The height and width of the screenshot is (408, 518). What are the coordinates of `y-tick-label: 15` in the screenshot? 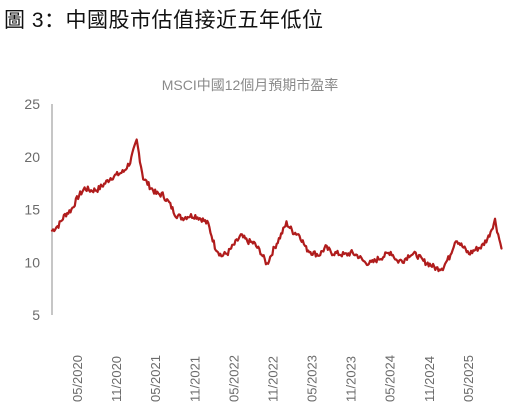 It's located at (32, 210).